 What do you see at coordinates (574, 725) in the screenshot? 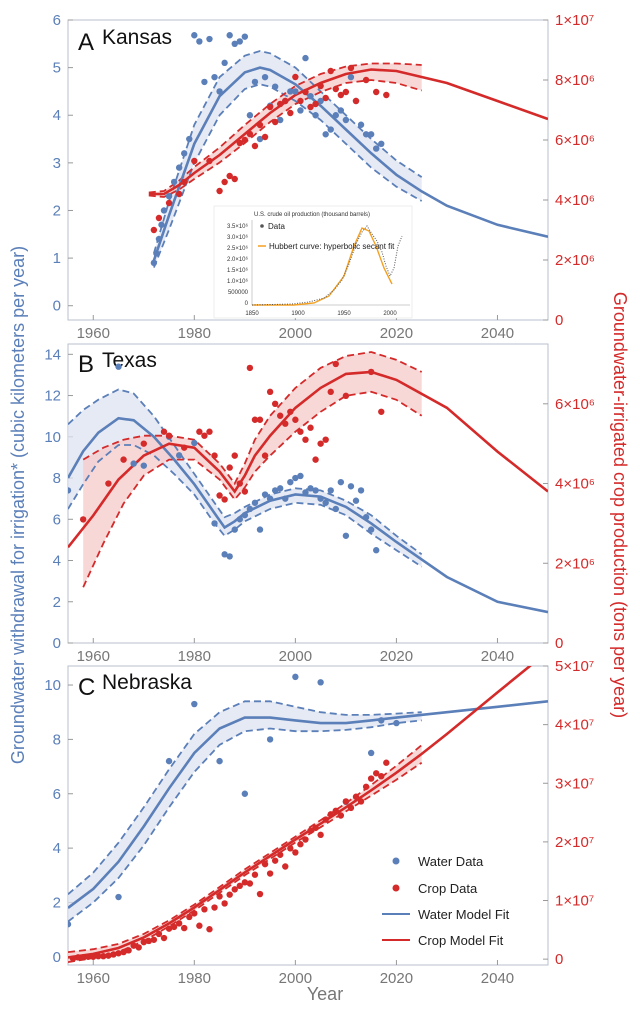
I see `panel-c-y2-tick-label: 4×10⁷` at bounding box center [574, 725].